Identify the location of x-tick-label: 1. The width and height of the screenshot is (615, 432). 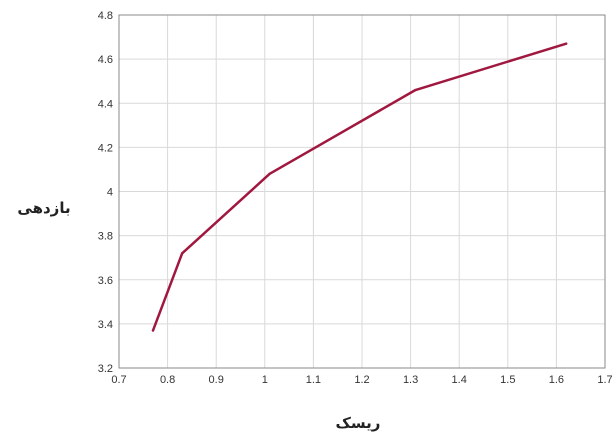
(265, 380).